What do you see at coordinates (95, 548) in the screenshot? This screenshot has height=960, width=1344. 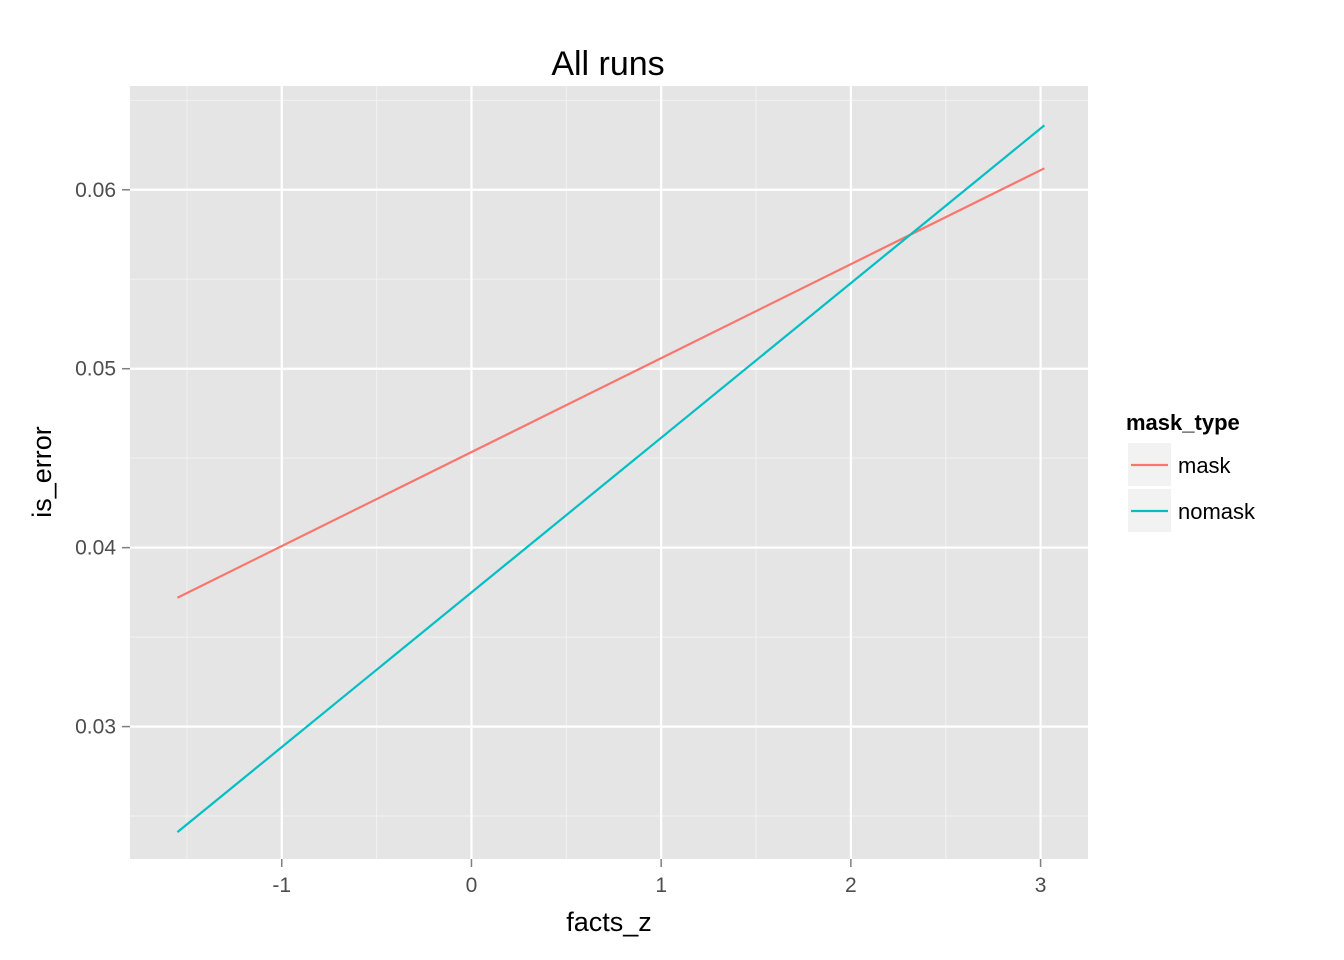 I see `y-tick-label: 0.04` at bounding box center [95, 548].